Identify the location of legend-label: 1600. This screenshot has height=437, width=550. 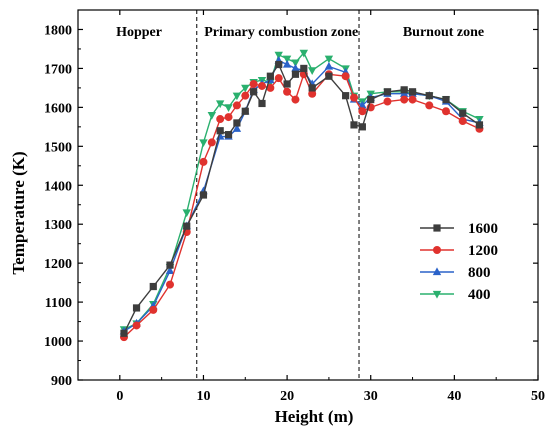
(483, 229).